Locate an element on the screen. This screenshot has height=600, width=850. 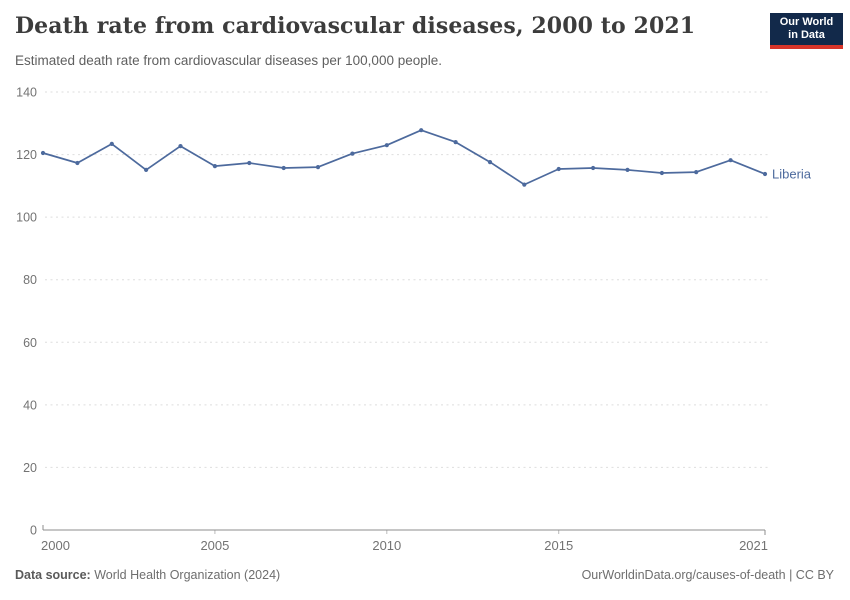
owid-logo-line2: in Data is located at coordinates (806, 35).